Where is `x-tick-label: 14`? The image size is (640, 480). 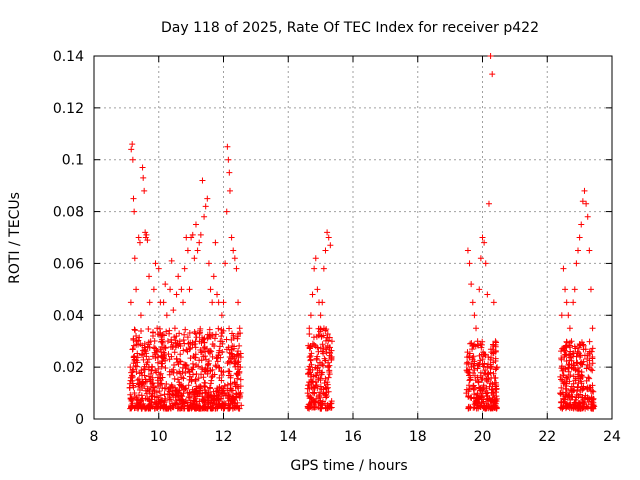 x-tick-label: 14 is located at coordinates (288, 437).